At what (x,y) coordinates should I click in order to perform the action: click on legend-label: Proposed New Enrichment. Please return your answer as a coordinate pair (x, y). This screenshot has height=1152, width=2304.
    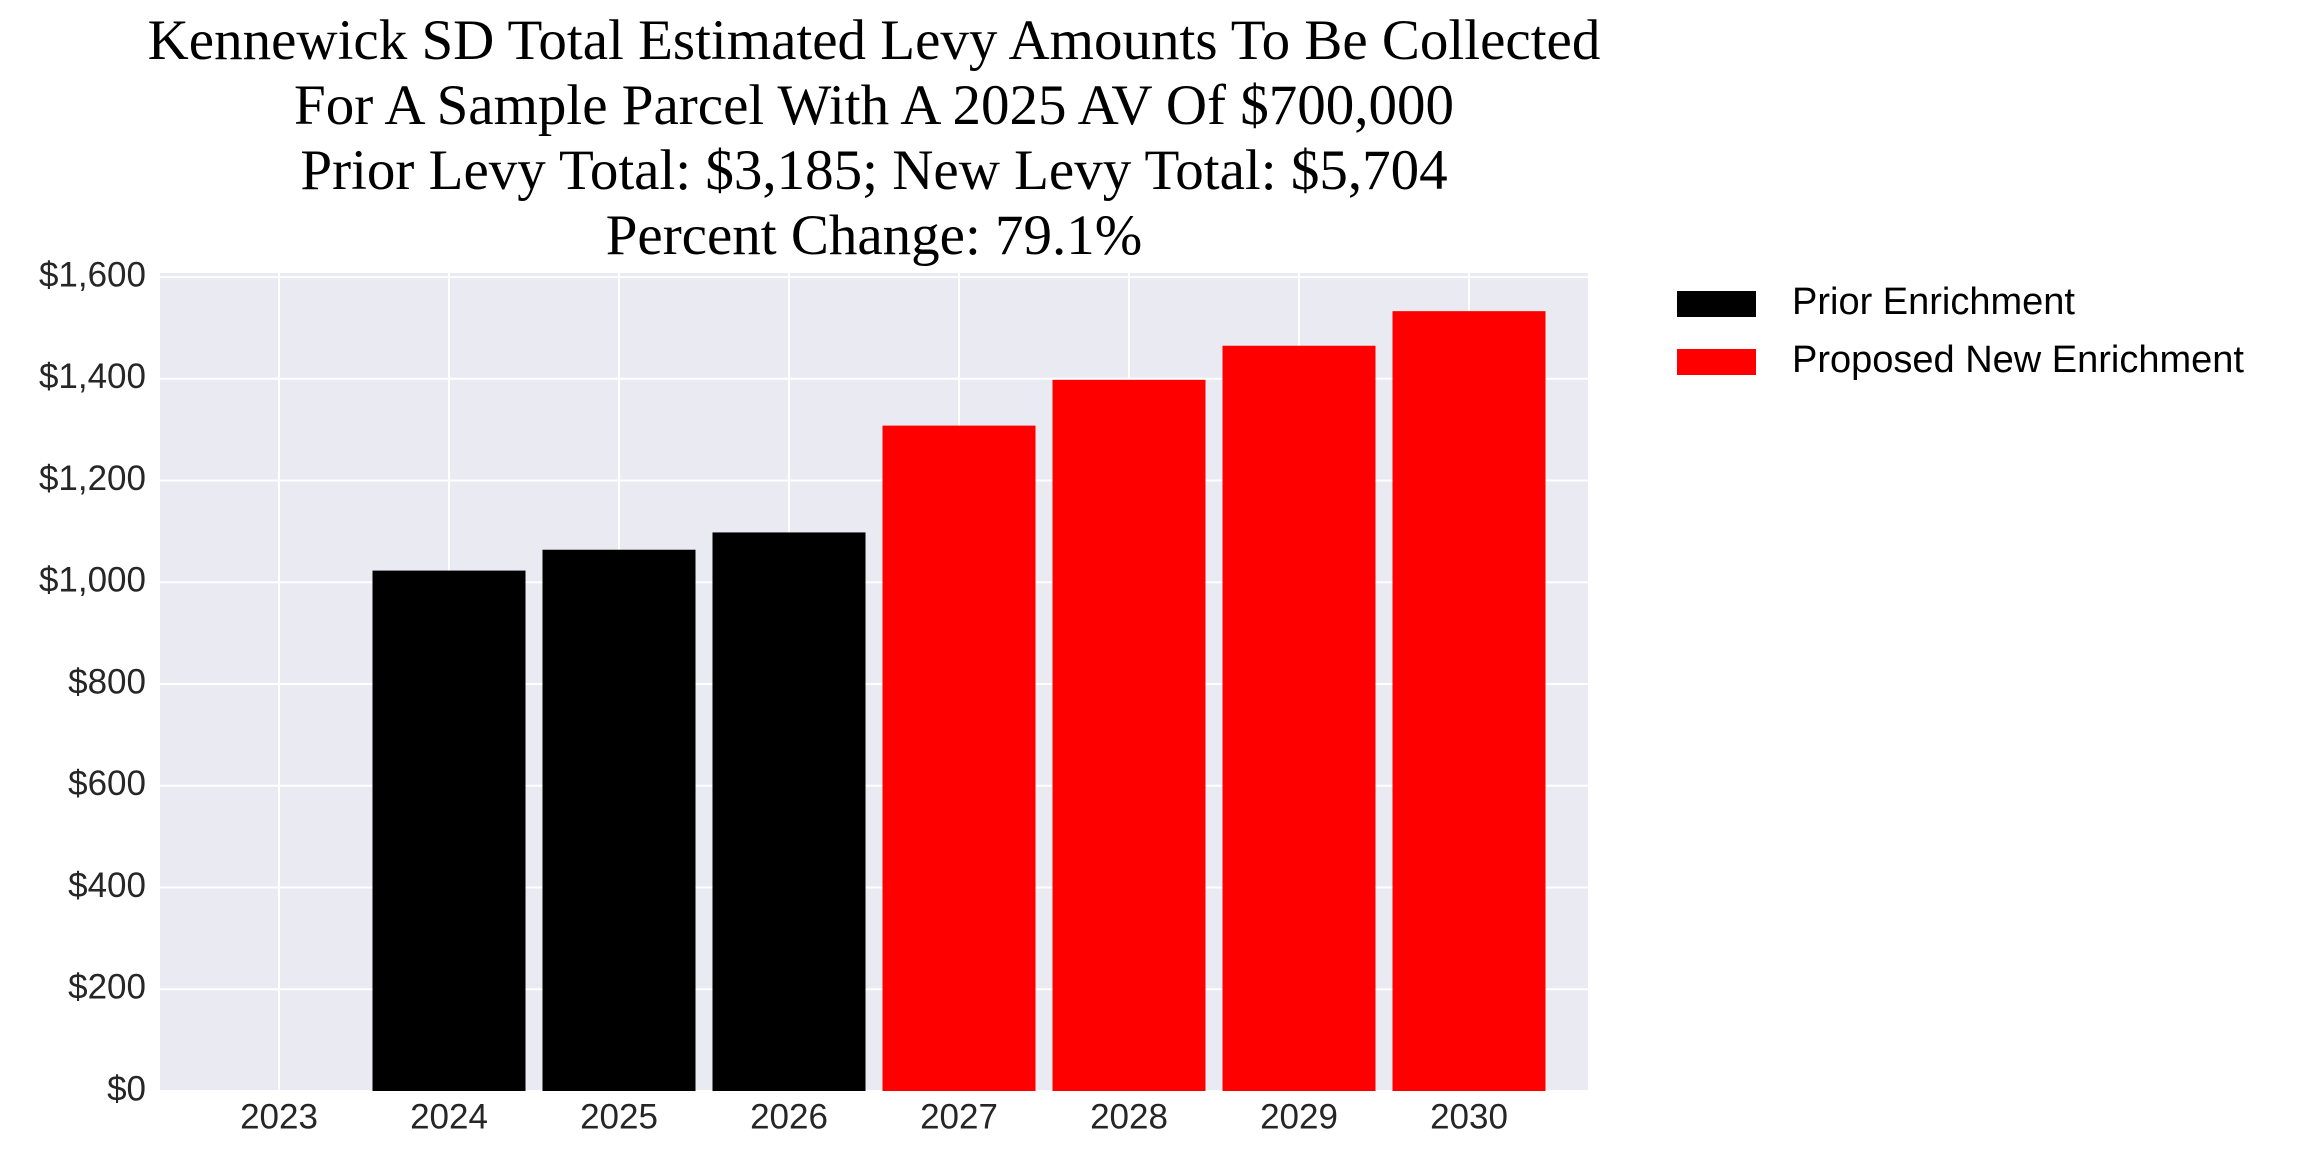
    Looking at the image, I should click on (2018, 360).